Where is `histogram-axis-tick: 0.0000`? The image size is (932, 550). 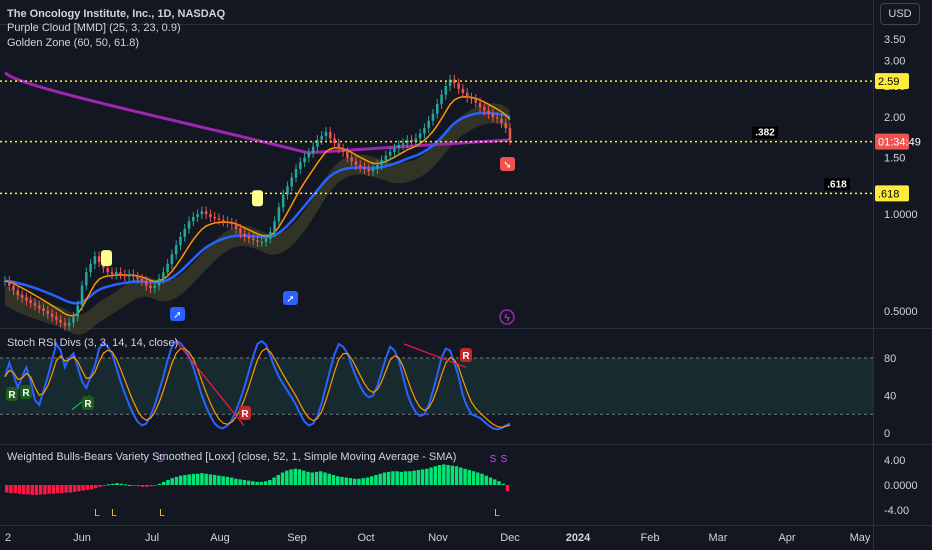
histogram-axis-tick: 0.0000 is located at coordinates (901, 486).